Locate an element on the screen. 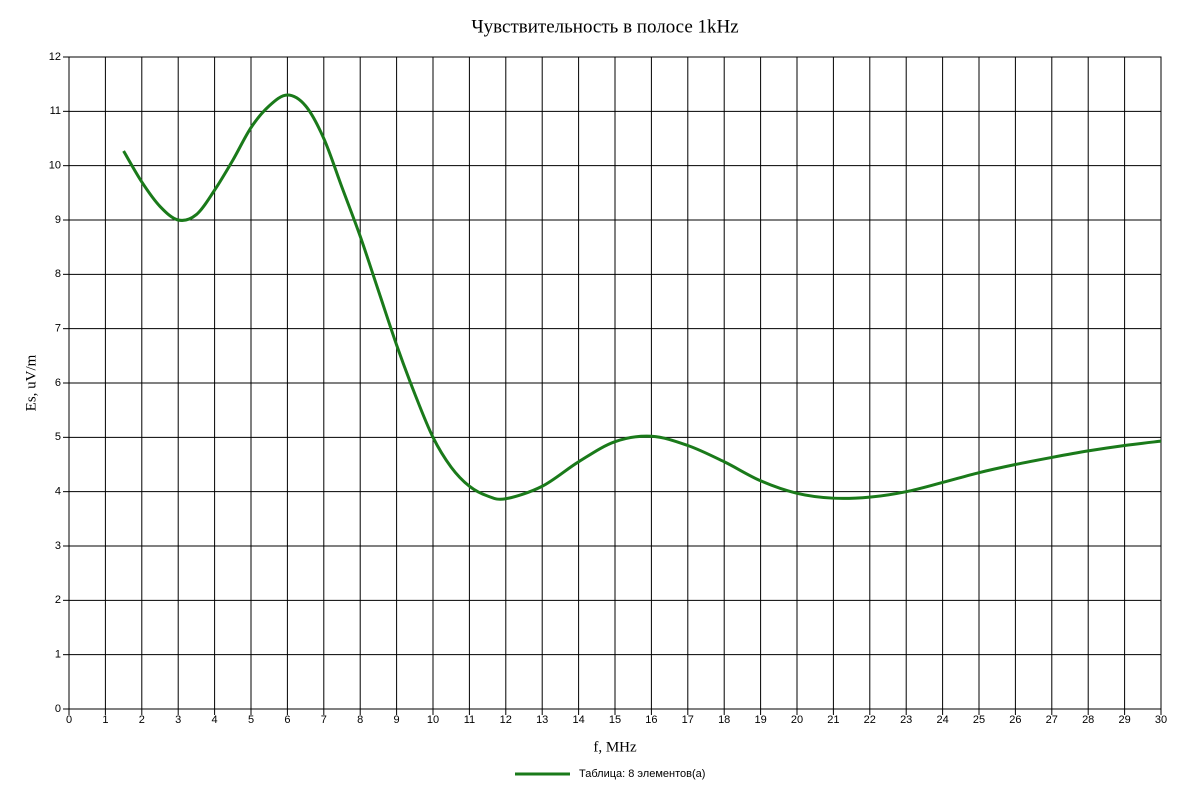 The image size is (1200, 800). x-tick-label: 19 is located at coordinates (760, 720).